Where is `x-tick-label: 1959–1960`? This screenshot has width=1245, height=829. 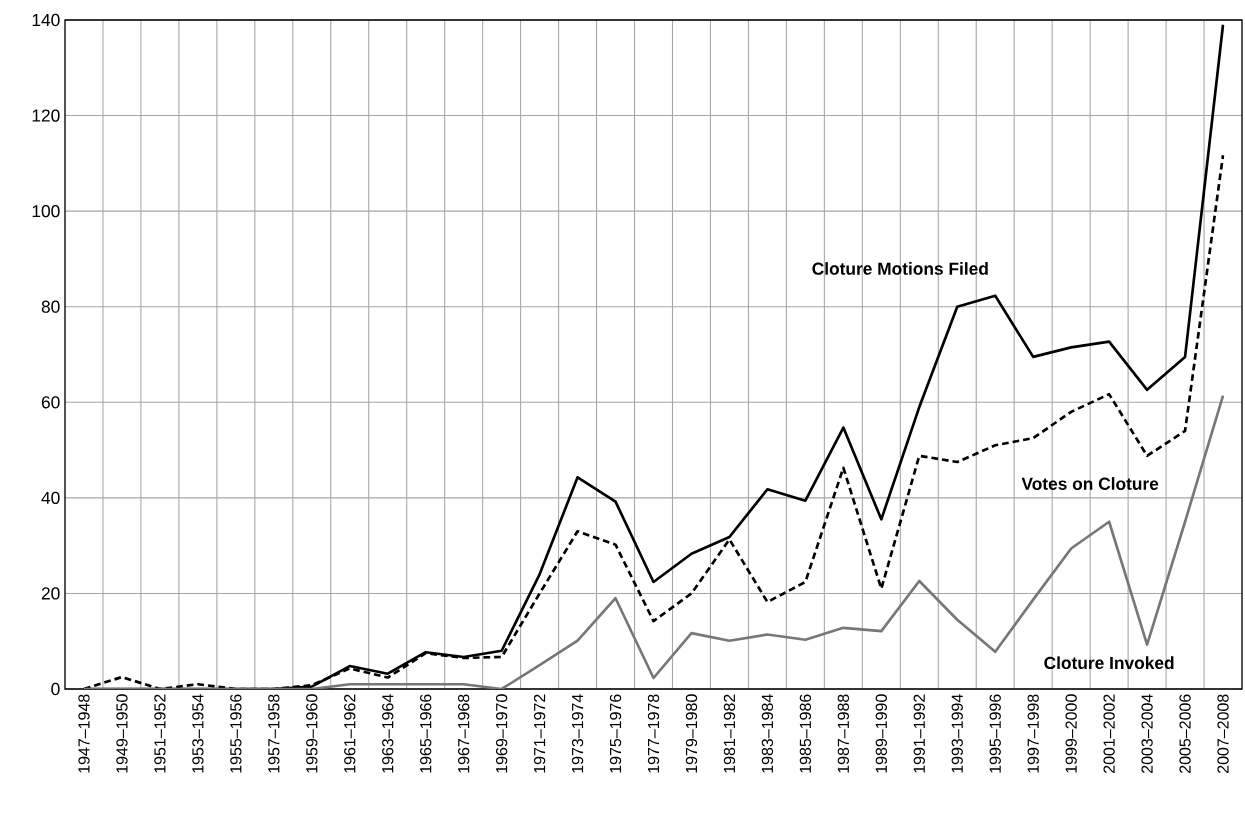 x-tick-label: 1959–1960 is located at coordinates (312, 733).